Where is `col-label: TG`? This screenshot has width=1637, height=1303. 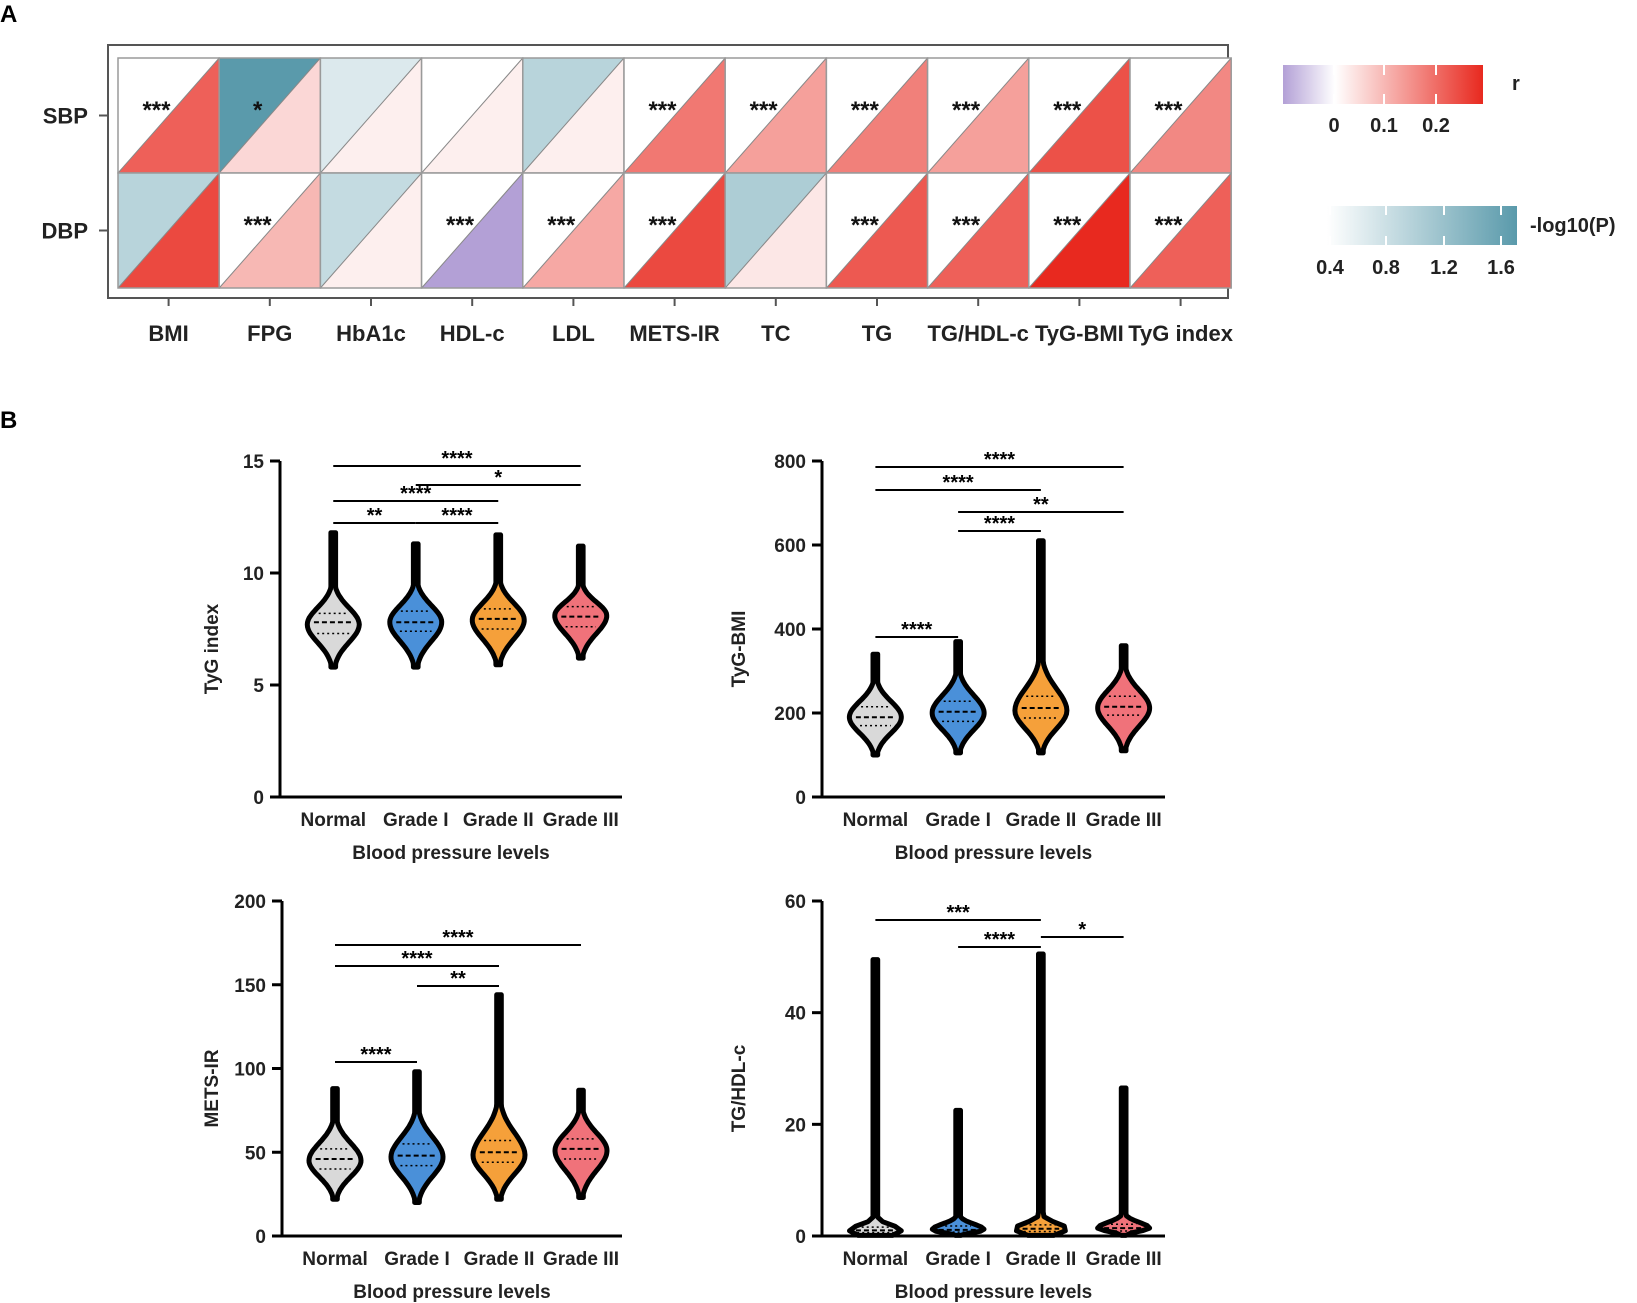
col-label: TG is located at coordinates (877, 333).